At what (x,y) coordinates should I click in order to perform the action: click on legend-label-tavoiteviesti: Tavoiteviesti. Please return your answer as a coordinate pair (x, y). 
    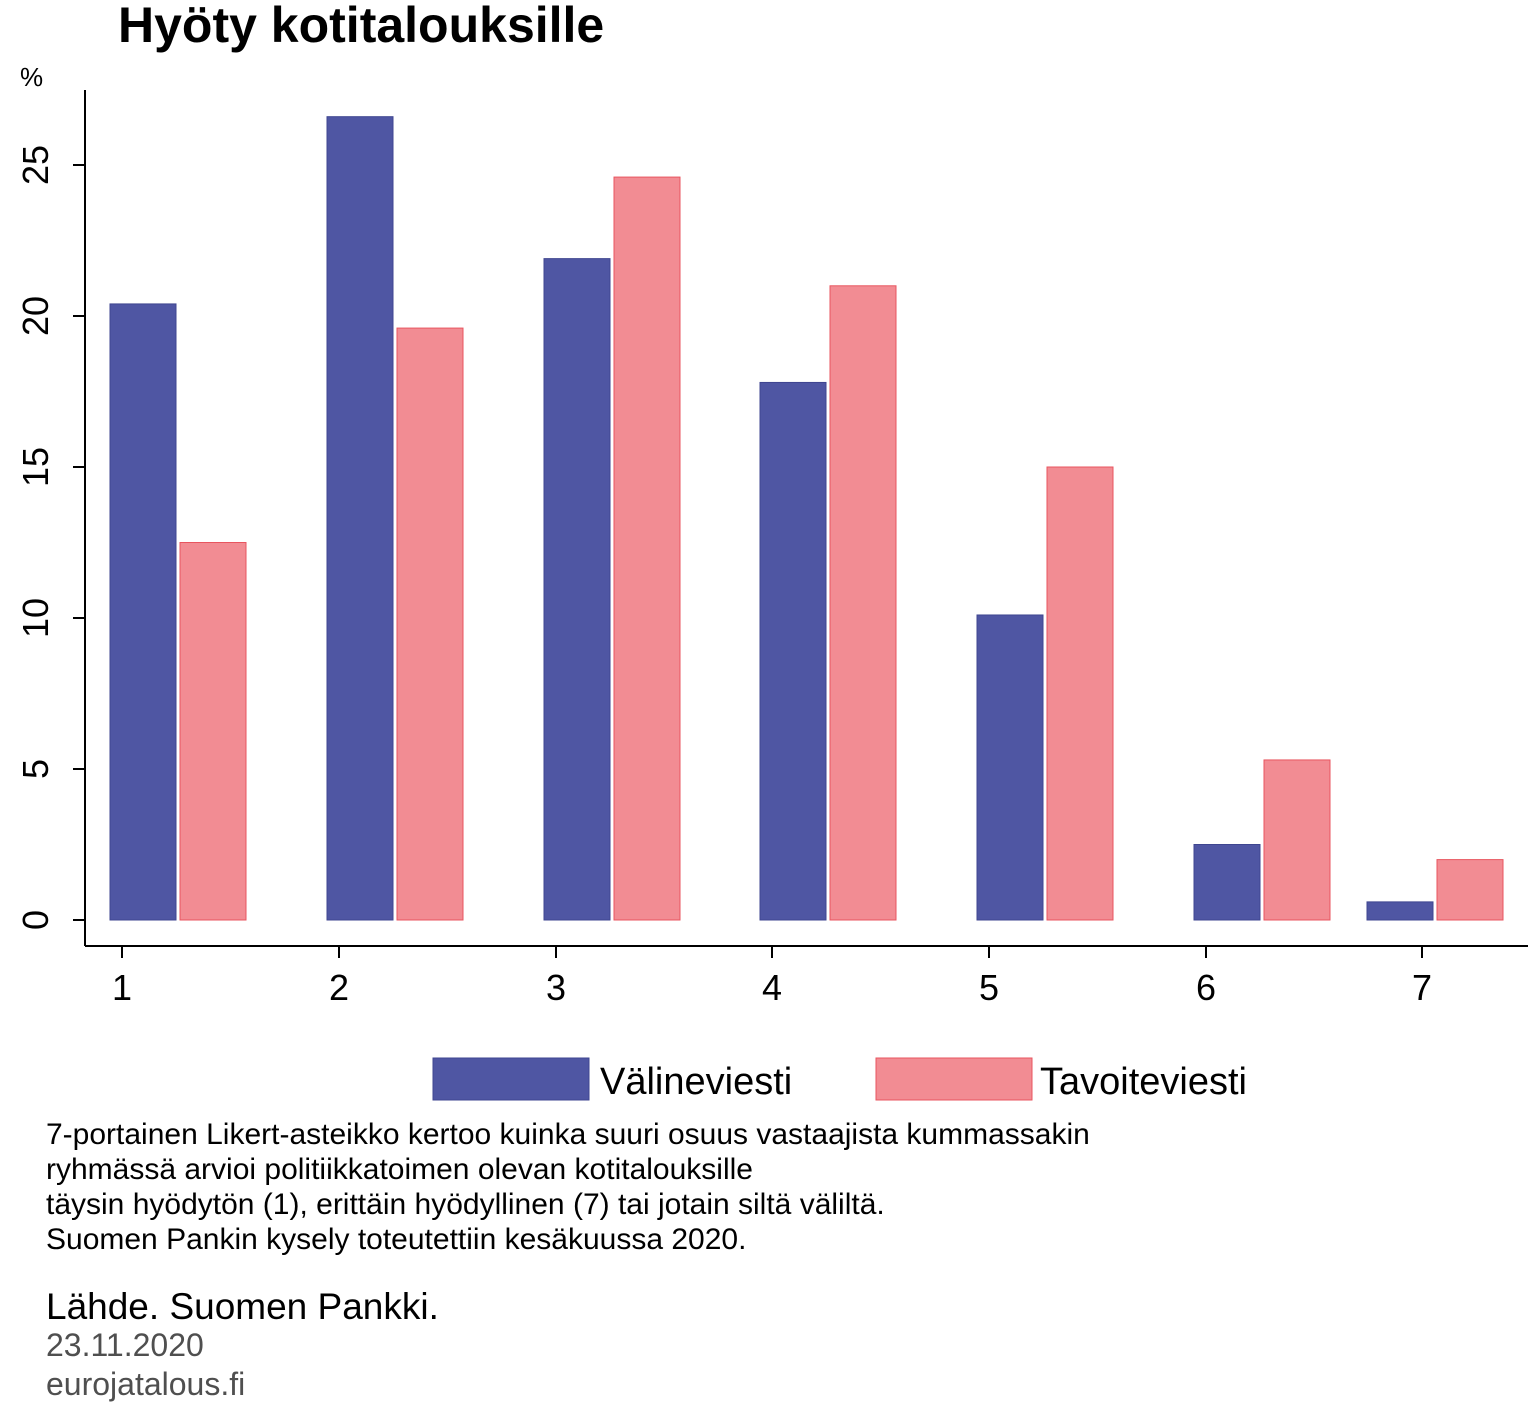
    Looking at the image, I should click on (1143, 1082).